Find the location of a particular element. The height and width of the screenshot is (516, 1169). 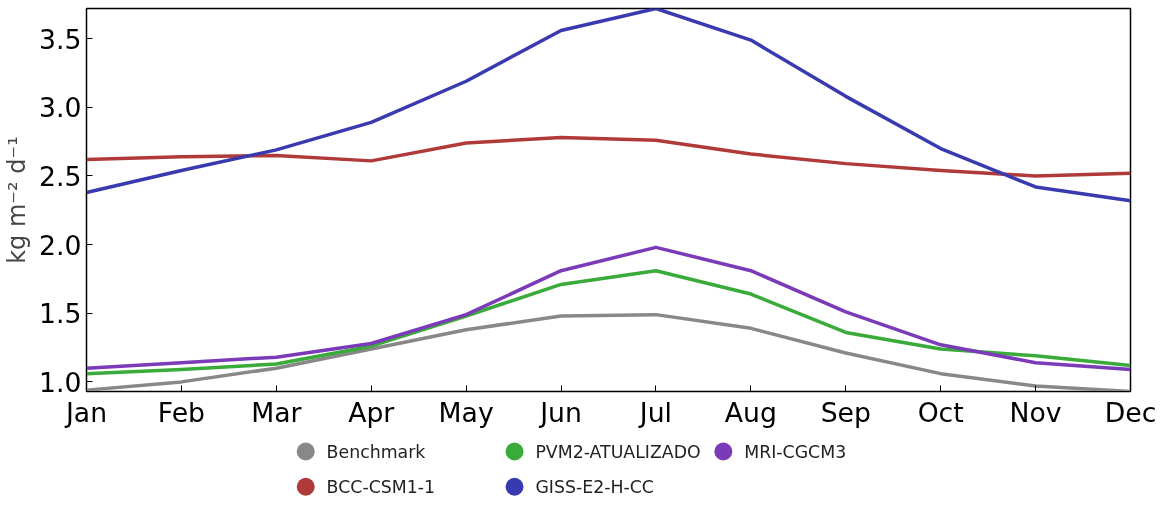

legend-label: Benchmark is located at coordinates (376, 451).